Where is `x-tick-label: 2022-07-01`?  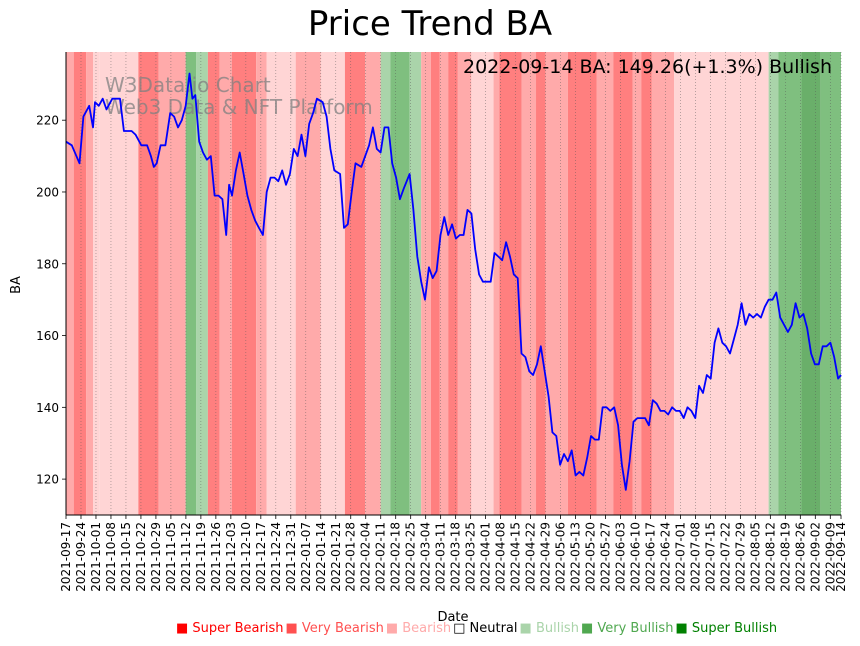
x-tick-label: 2022-07-01 is located at coordinates (680, 557).